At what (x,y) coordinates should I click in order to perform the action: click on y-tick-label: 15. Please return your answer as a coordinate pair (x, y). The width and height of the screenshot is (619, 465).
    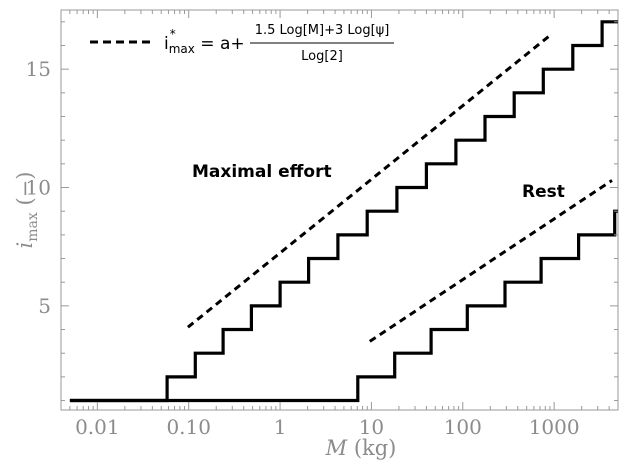
    Looking at the image, I should click on (38, 69).